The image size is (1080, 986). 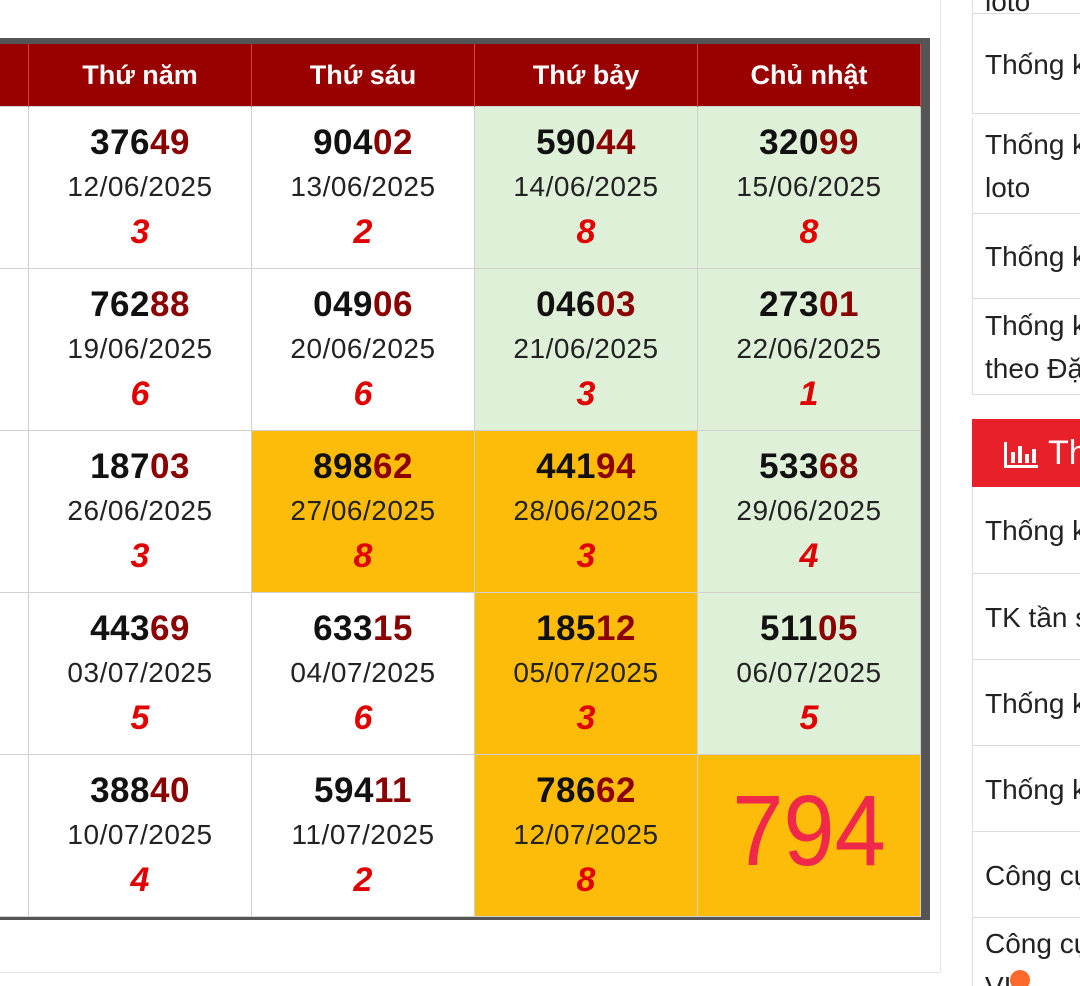 I want to click on sidebar-link: loto, so click(x=1026, y=8).